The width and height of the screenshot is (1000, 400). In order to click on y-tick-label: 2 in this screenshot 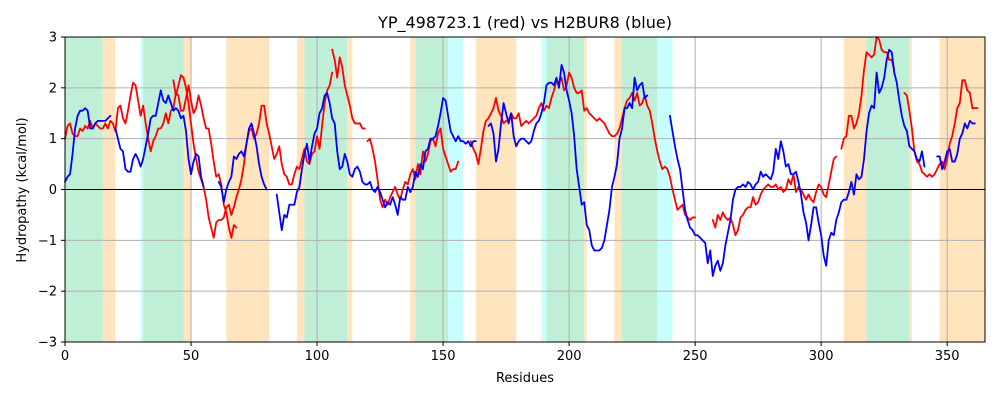, I will do `click(53, 88)`.